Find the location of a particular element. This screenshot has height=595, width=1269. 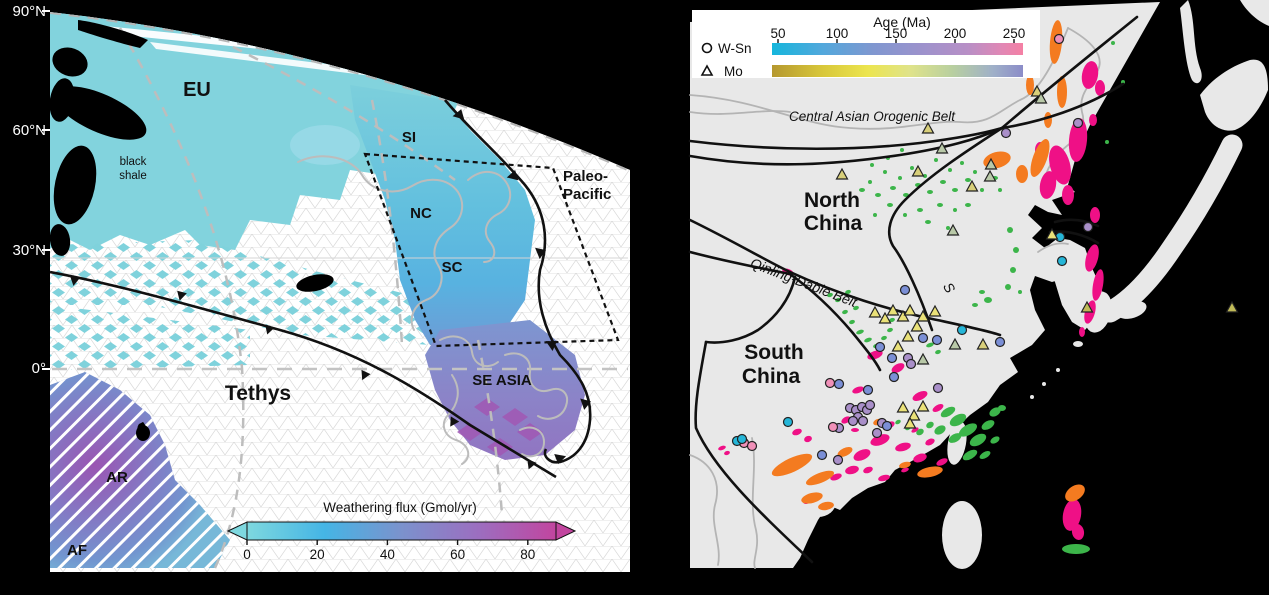

scattered-land-band is located at coordinates (240, 292).